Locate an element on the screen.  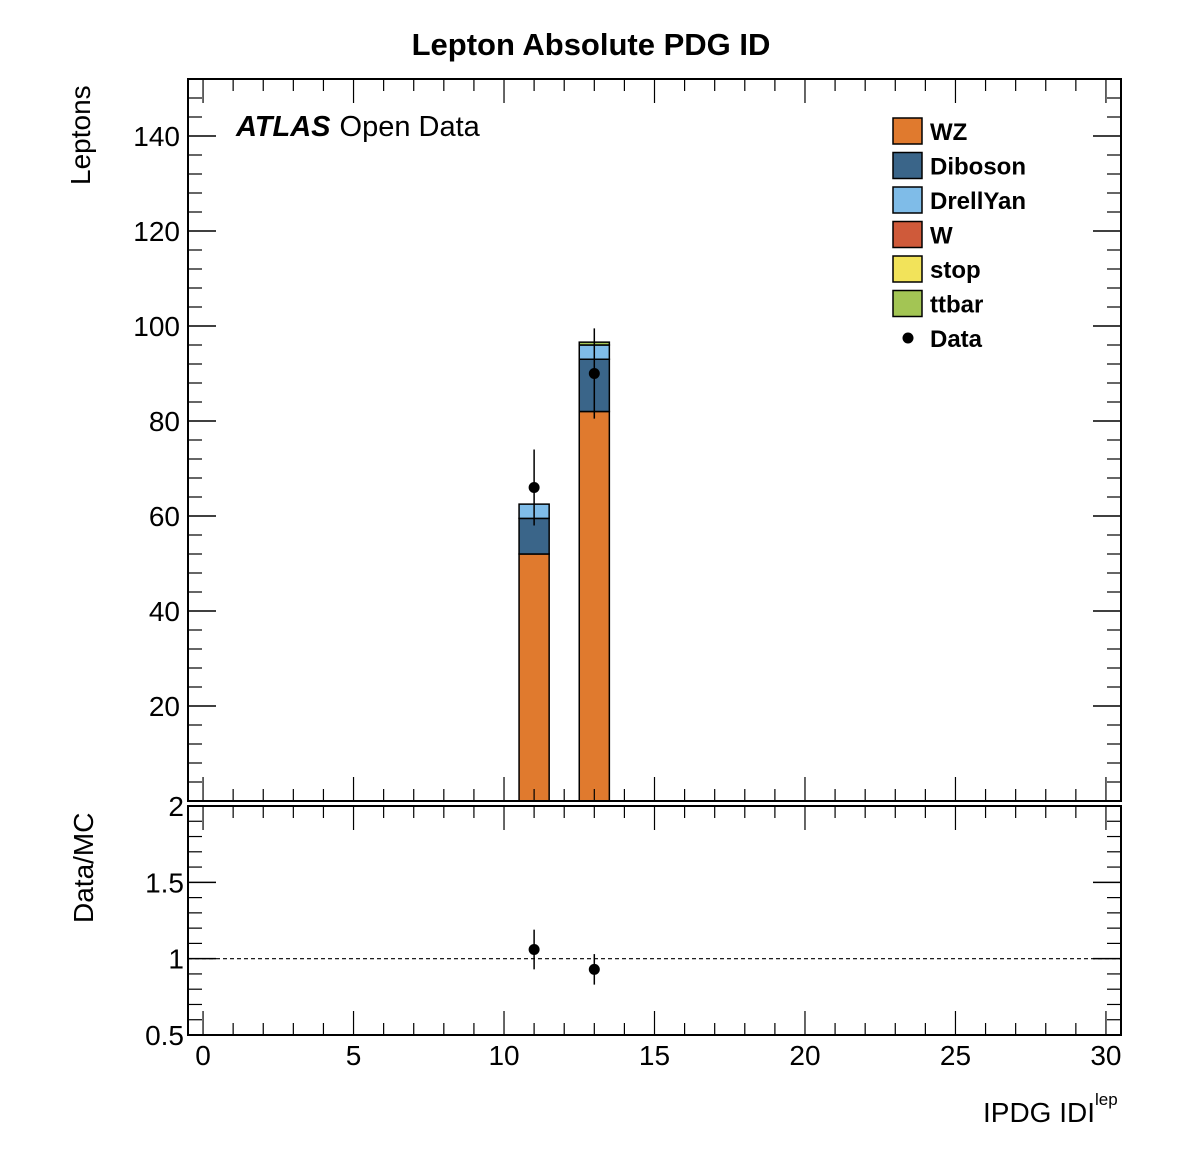
data-points is located at coordinates (564, 427).